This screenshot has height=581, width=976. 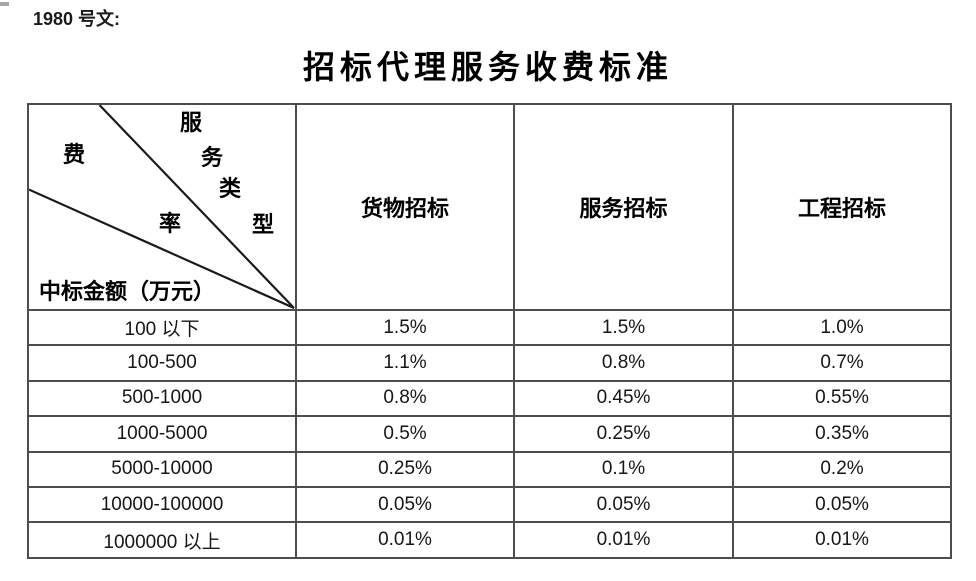 What do you see at coordinates (405, 434) in the screenshot?
I see `goods-rate-cell: 0.5%` at bounding box center [405, 434].